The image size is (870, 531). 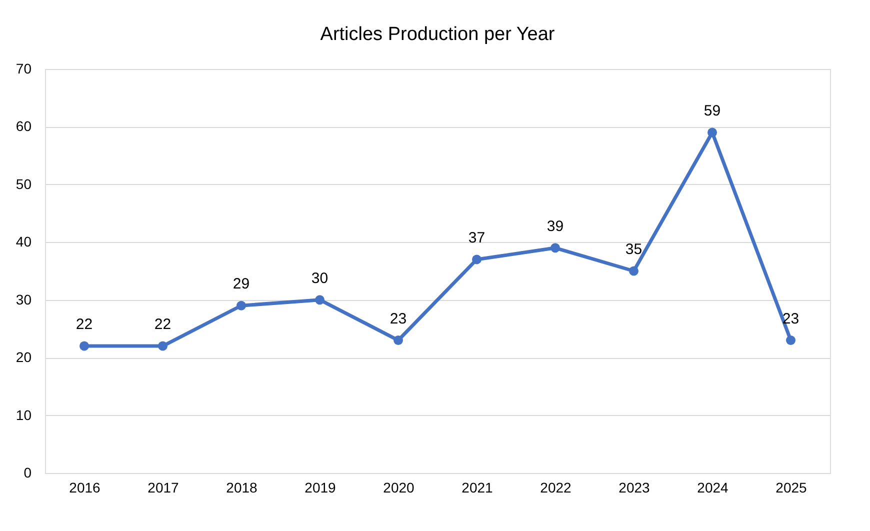 I want to click on data-label: 39, so click(x=555, y=226).